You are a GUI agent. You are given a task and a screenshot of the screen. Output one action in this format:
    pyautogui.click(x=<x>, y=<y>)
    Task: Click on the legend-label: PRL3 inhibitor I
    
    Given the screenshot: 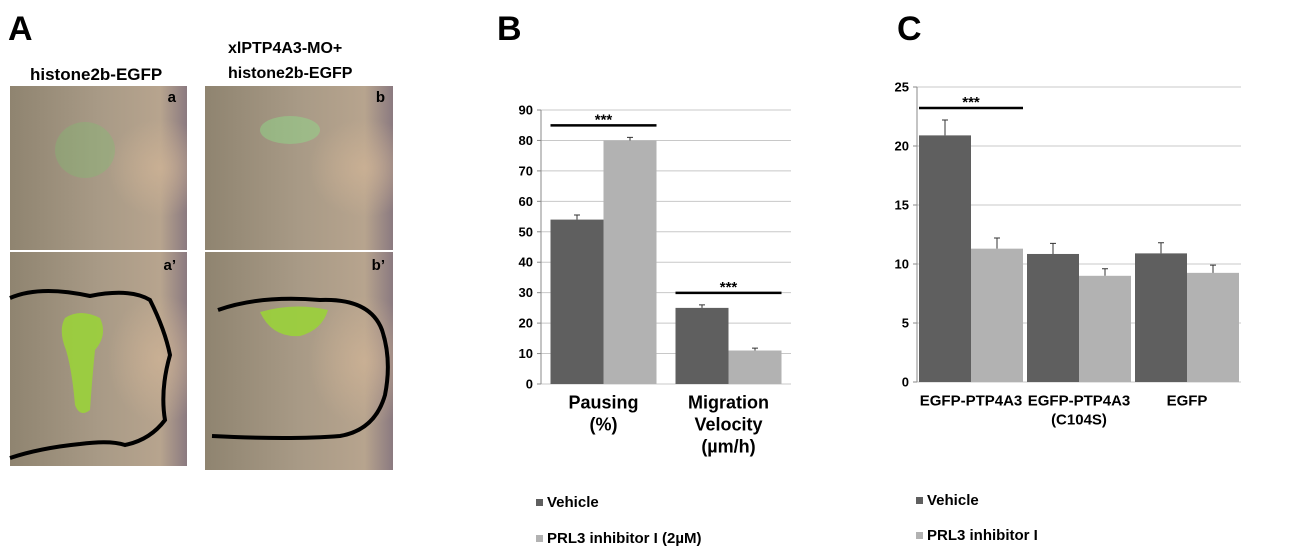 What is the action you would take?
    pyautogui.click(x=982, y=535)
    